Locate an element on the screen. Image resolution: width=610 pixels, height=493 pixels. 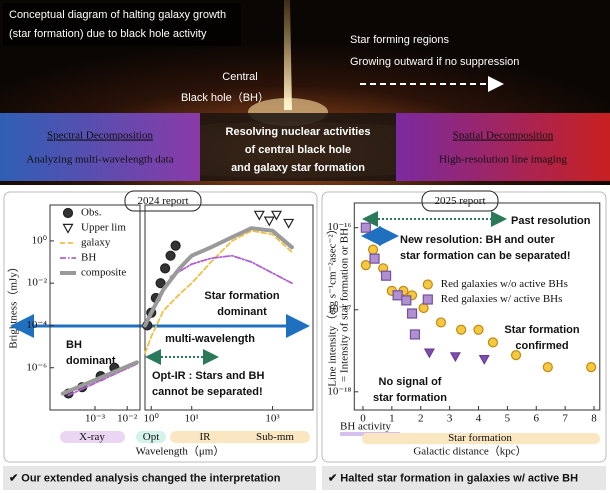
y-axis-label: Line intensity（erg s⁻¹cm⁻²asec⁻²） is located at coordinates (332, 304).